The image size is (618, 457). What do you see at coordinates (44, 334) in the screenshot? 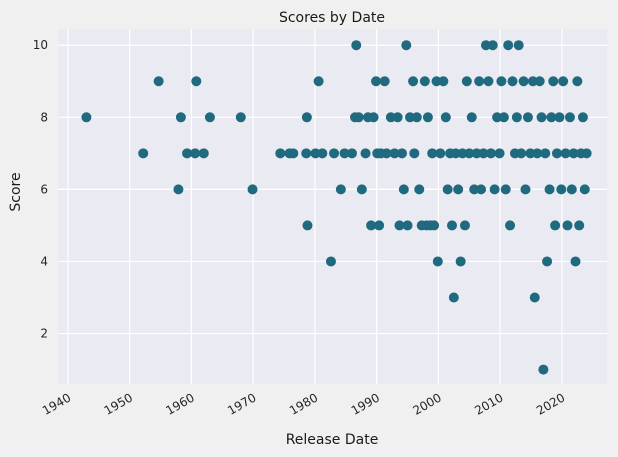
I see `y-tick-label: 2` at bounding box center [44, 334].